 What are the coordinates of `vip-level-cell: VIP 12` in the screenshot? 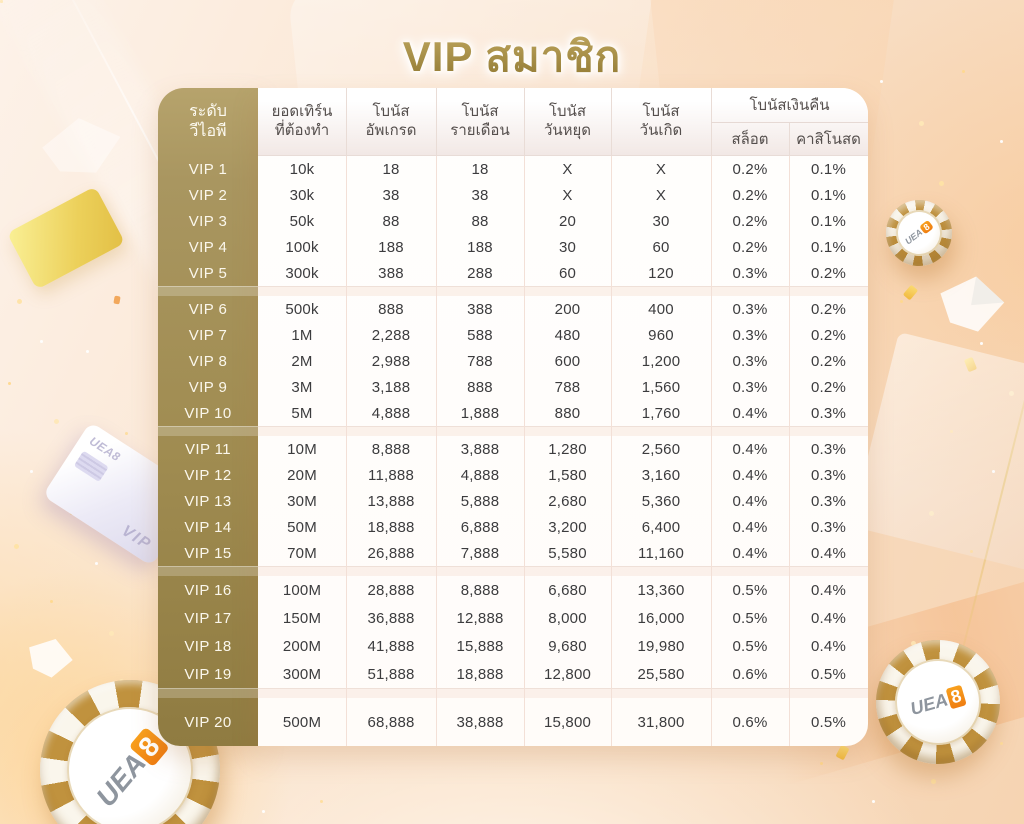 It's located at (208, 475).